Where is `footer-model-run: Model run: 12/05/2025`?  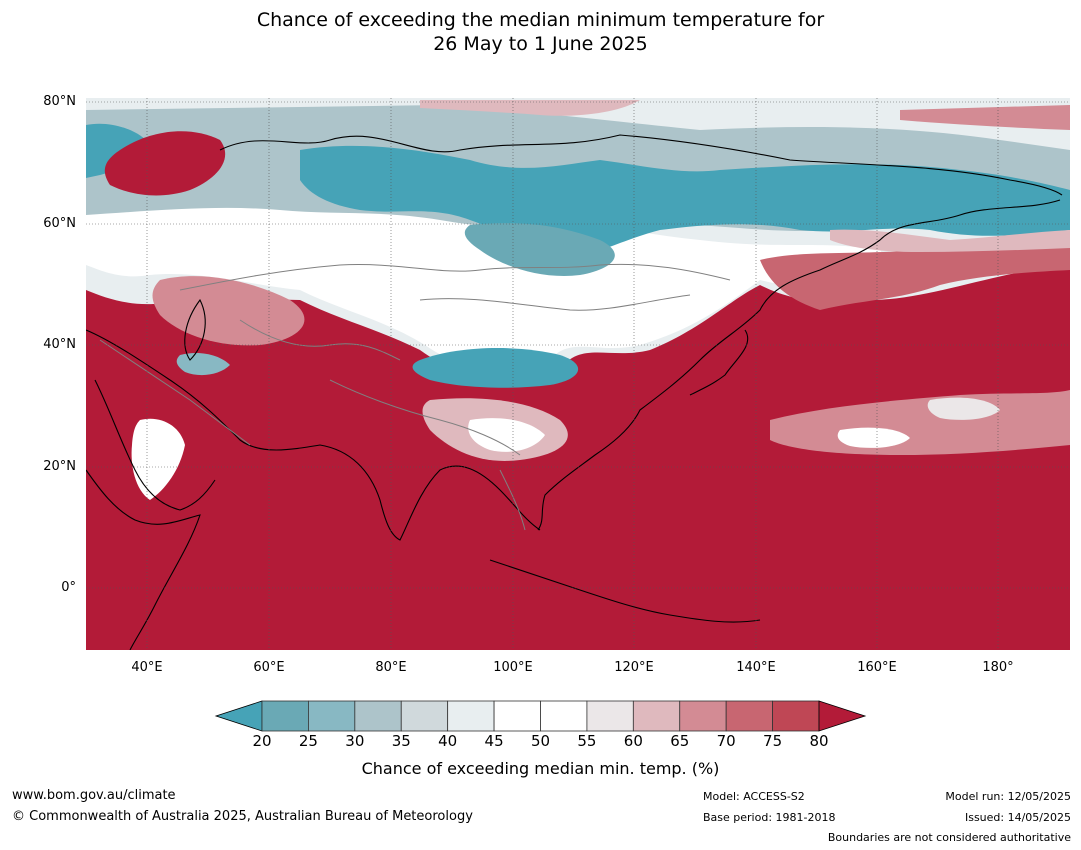 footer-model-run: Model run: 12/05/2025 is located at coordinates (1008, 796).